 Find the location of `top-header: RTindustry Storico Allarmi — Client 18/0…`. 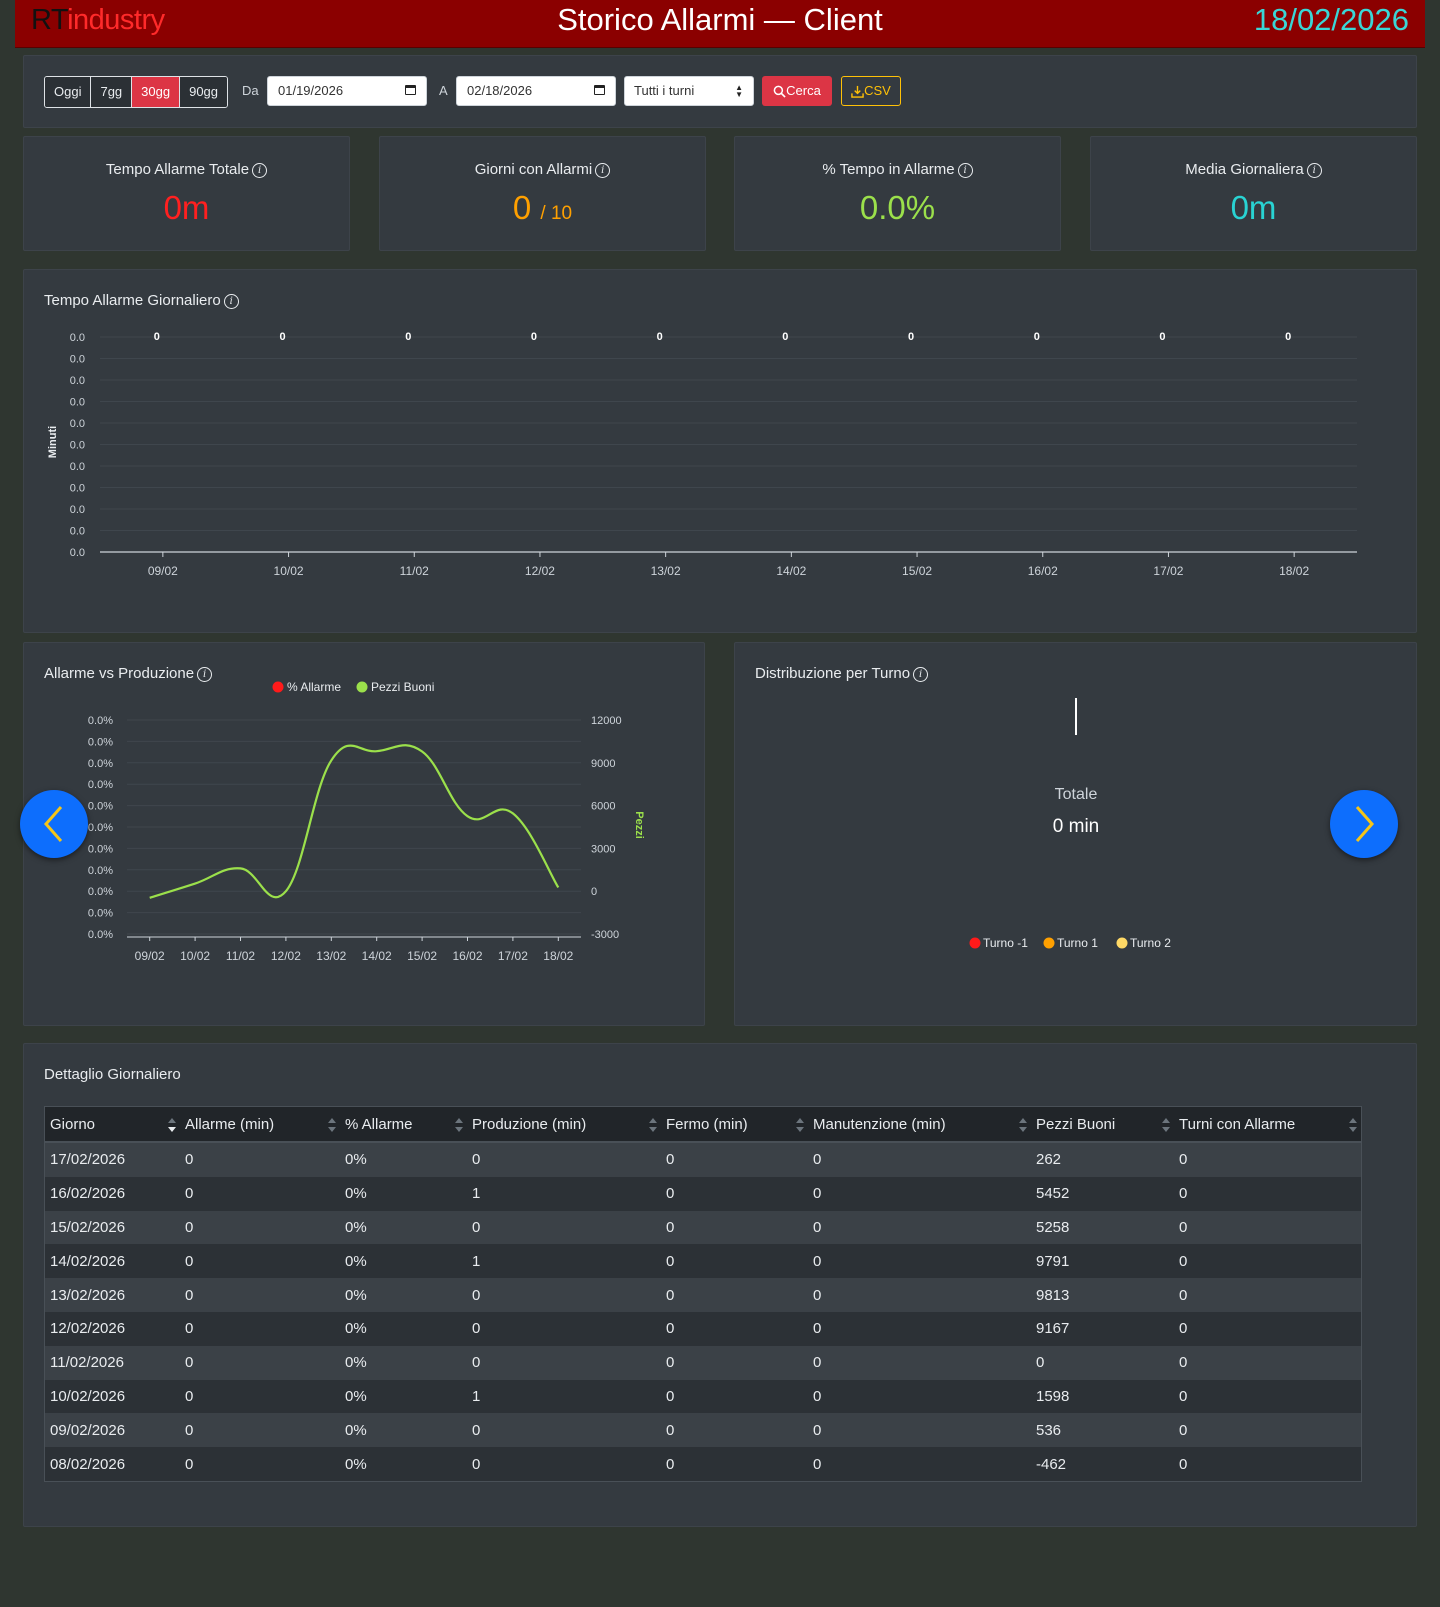

top-header: RTindustry Storico Allarmi — Client 18/0… is located at coordinates (720, 24).